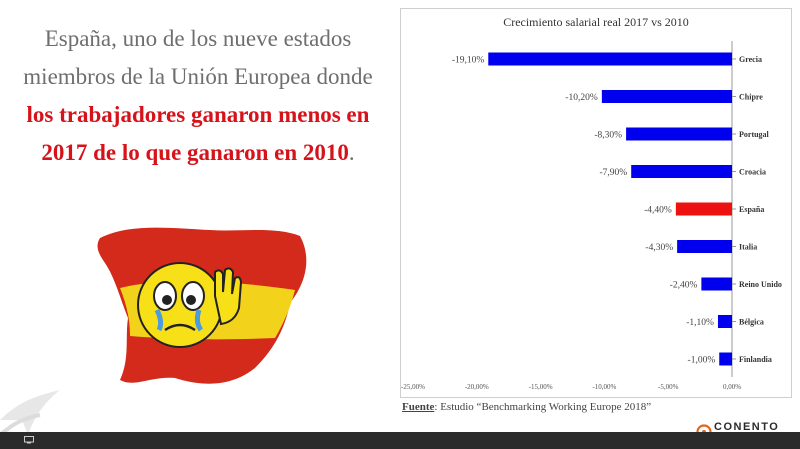 The image size is (800, 449). Describe the element at coordinates (752, 172) in the screenshot. I see `category-label: Croacia` at that location.